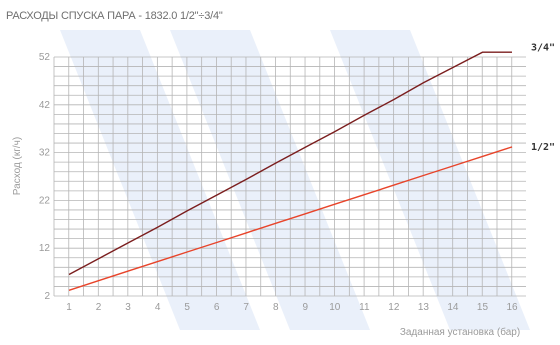 The width and height of the screenshot is (560, 345). What do you see at coordinates (45, 57) in the screenshot?
I see `y-tick-label: 52` at bounding box center [45, 57].